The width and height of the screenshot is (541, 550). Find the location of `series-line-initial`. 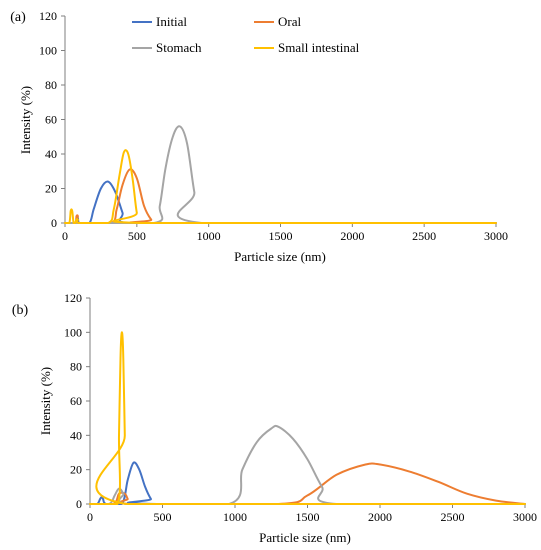

series-line-initial is located at coordinates (307, 483).